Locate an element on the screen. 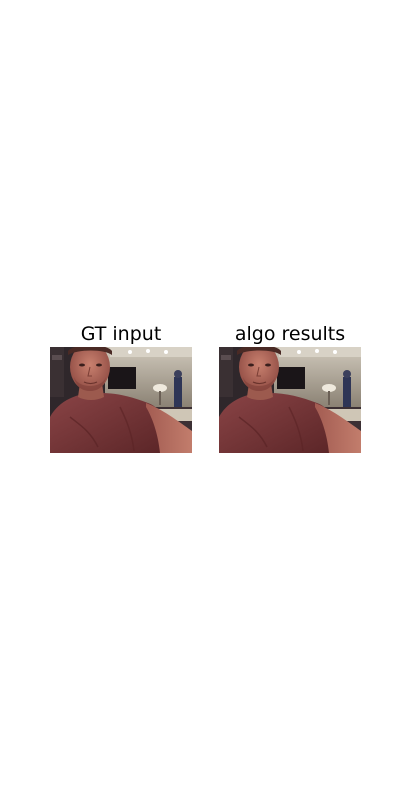 The image size is (400, 800). algo-results-photo is located at coordinates (290, 400).